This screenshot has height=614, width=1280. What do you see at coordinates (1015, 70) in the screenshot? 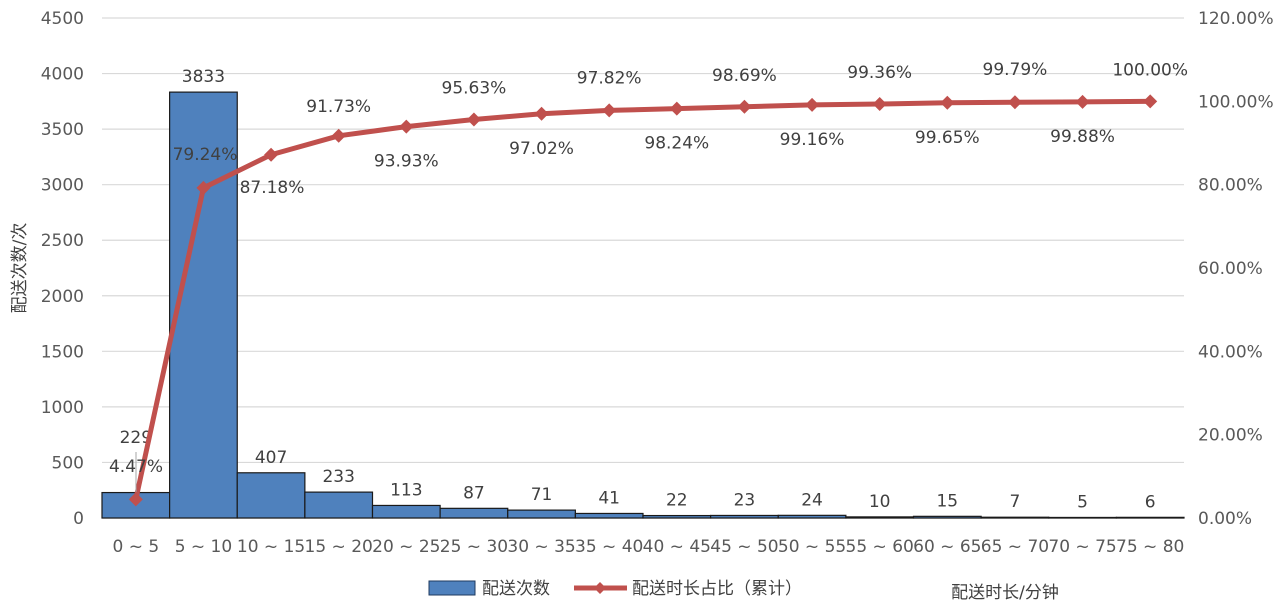
I see `line-data-label: 99.79%` at bounding box center [1015, 70].